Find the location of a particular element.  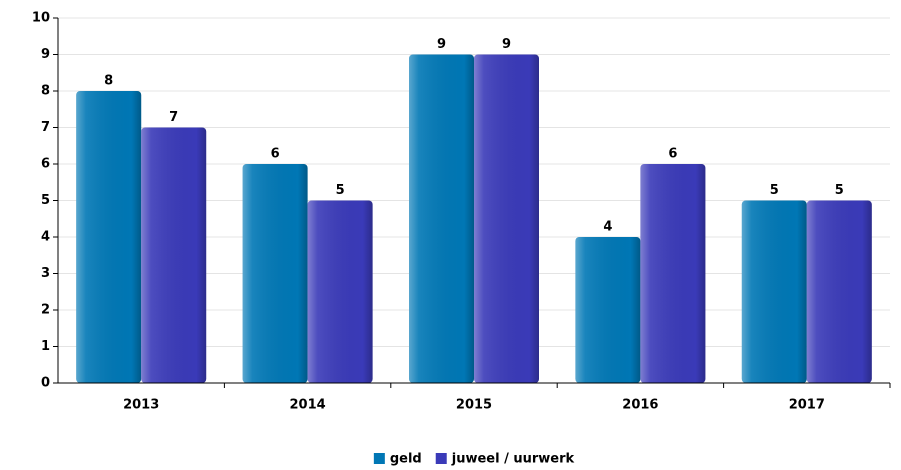

y-tick-label: 8 is located at coordinates (45, 91).